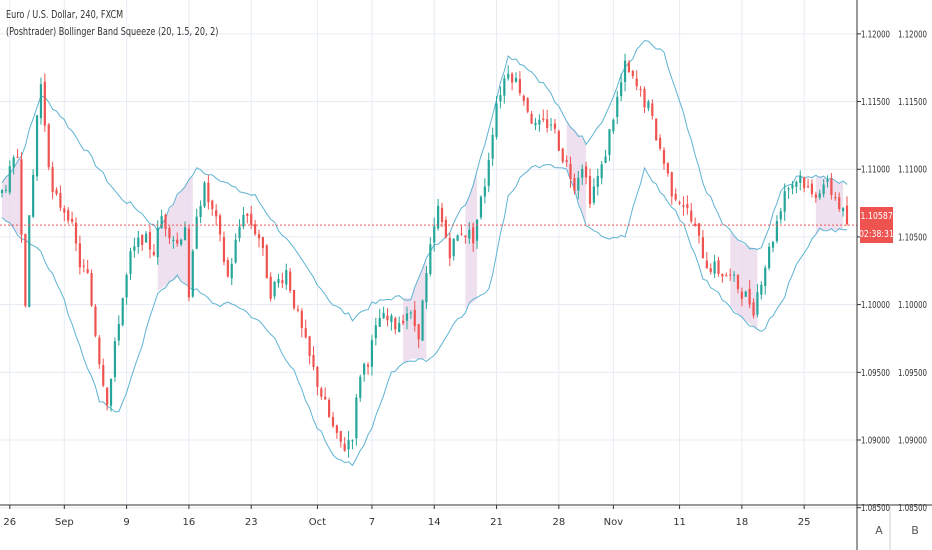 The image size is (932, 550). What do you see at coordinates (915, 530) in the screenshot?
I see `base-scale-button: B` at bounding box center [915, 530].